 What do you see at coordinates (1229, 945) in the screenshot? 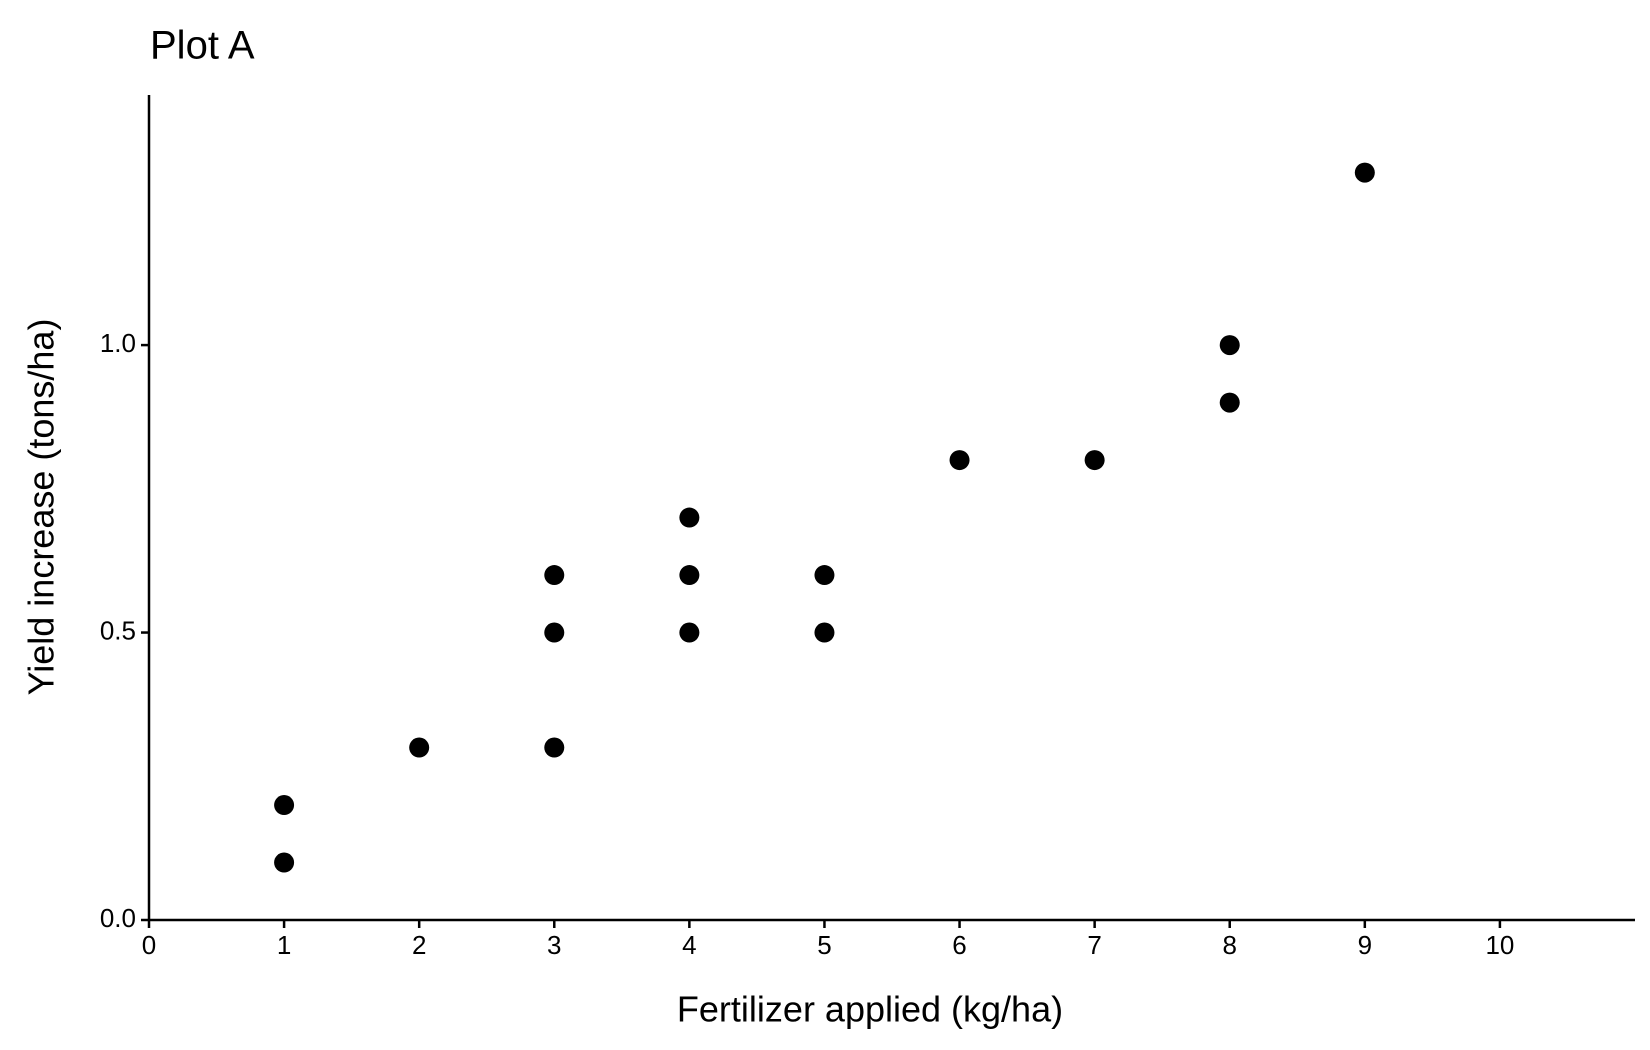
I see `x-tick-label: 8` at bounding box center [1229, 945].